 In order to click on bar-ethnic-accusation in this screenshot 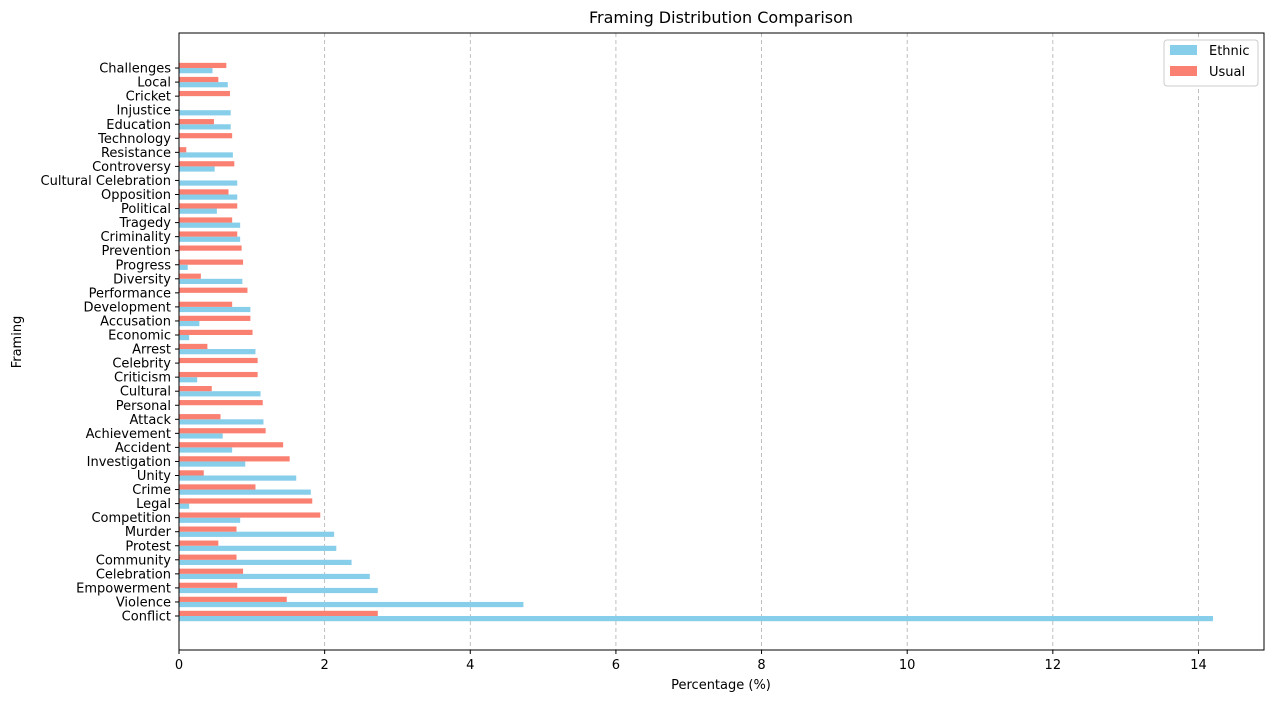, I will do `click(189, 323)`.